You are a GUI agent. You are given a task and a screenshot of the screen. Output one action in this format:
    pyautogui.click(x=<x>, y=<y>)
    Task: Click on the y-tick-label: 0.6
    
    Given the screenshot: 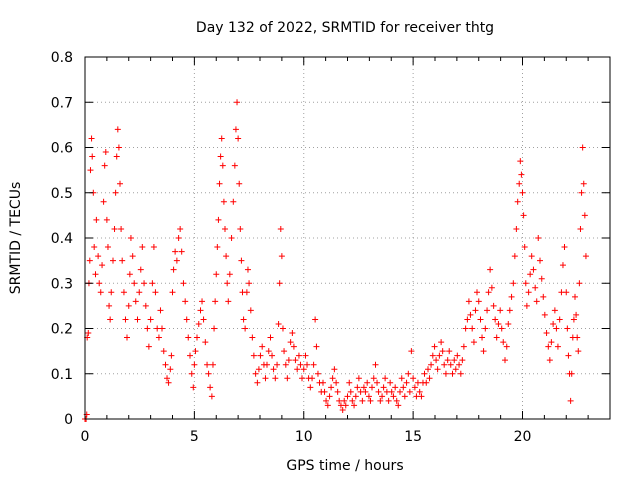 What is the action you would take?
    pyautogui.click(x=62, y=149)
    